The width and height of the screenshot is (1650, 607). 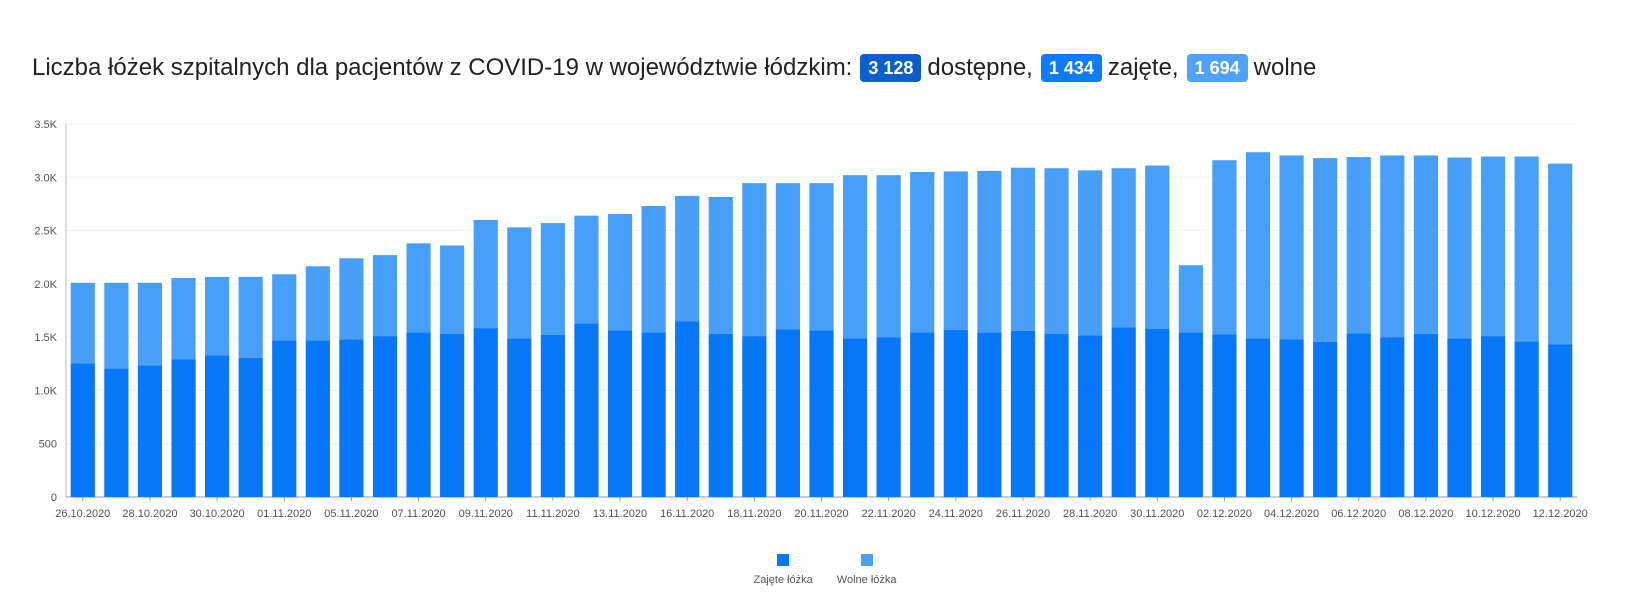 I want to click on legend-swatch-free, so click(x=866, y=560).